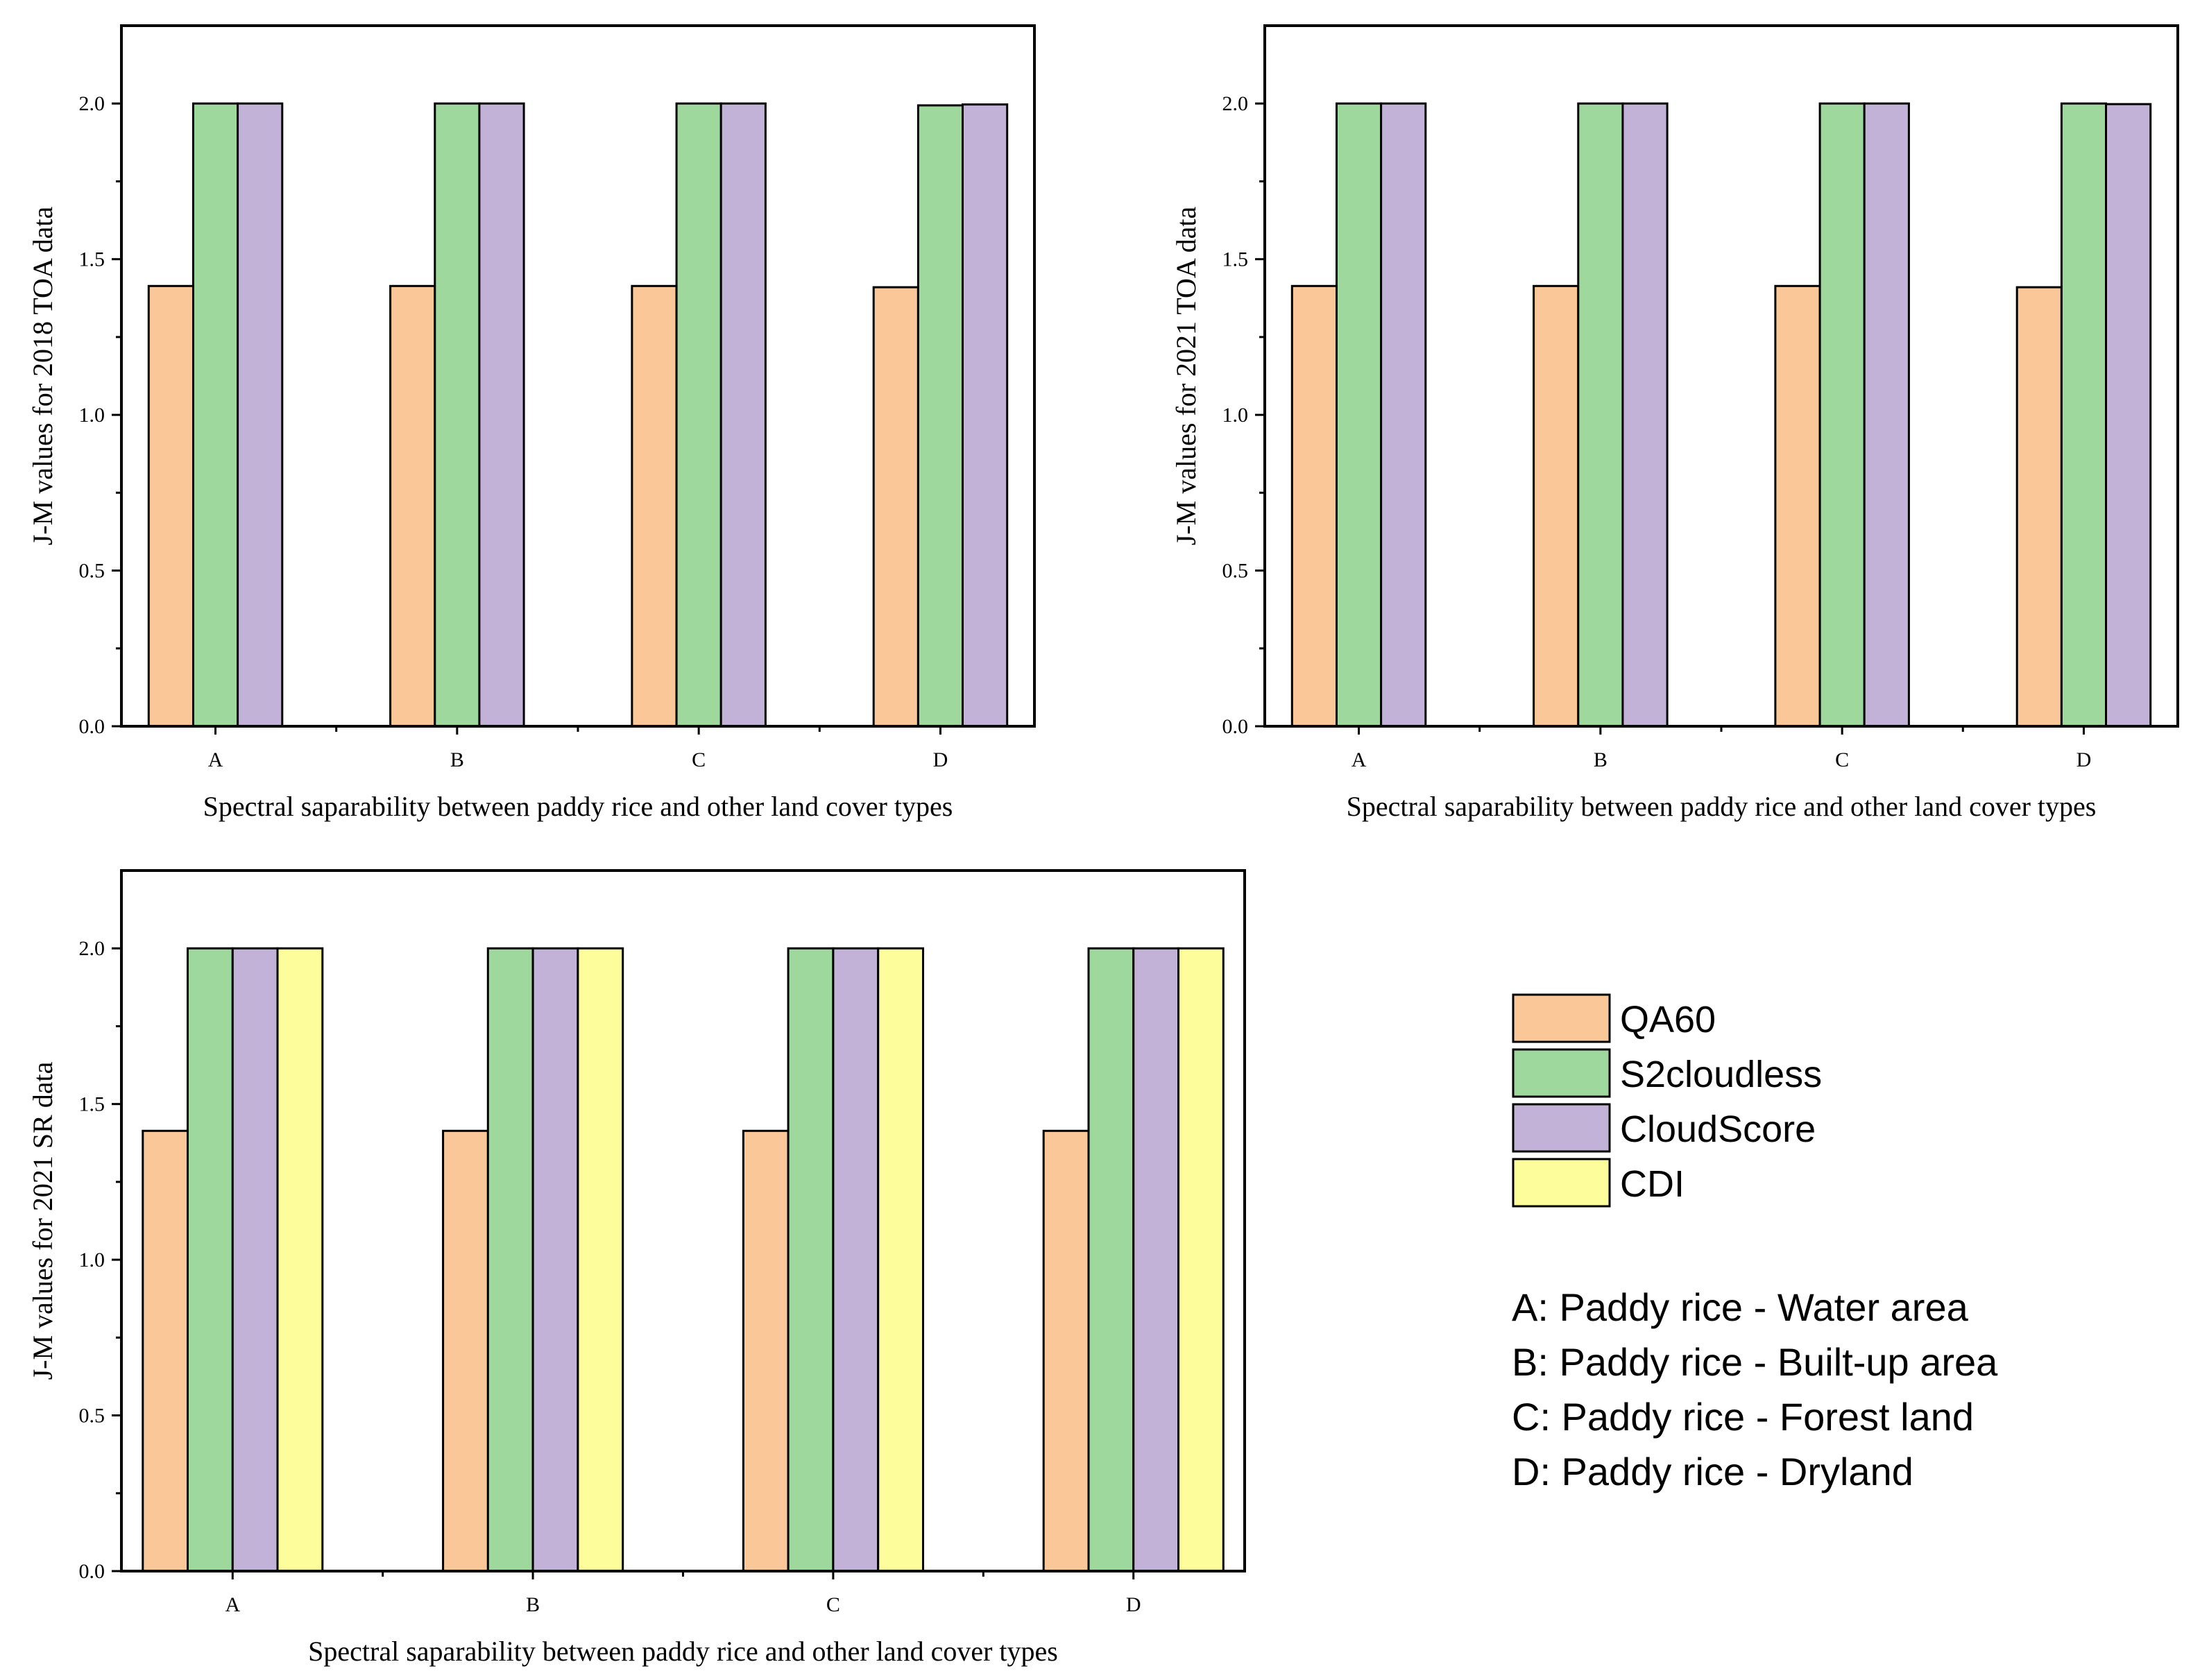 This screenshot has height=1680, width=2200. What do you see at coordinates (1743, 1417) in the screenshot?
I see `category-key-item: C: Paddy rice - Forest land` at bounding box center [1743, 1417].